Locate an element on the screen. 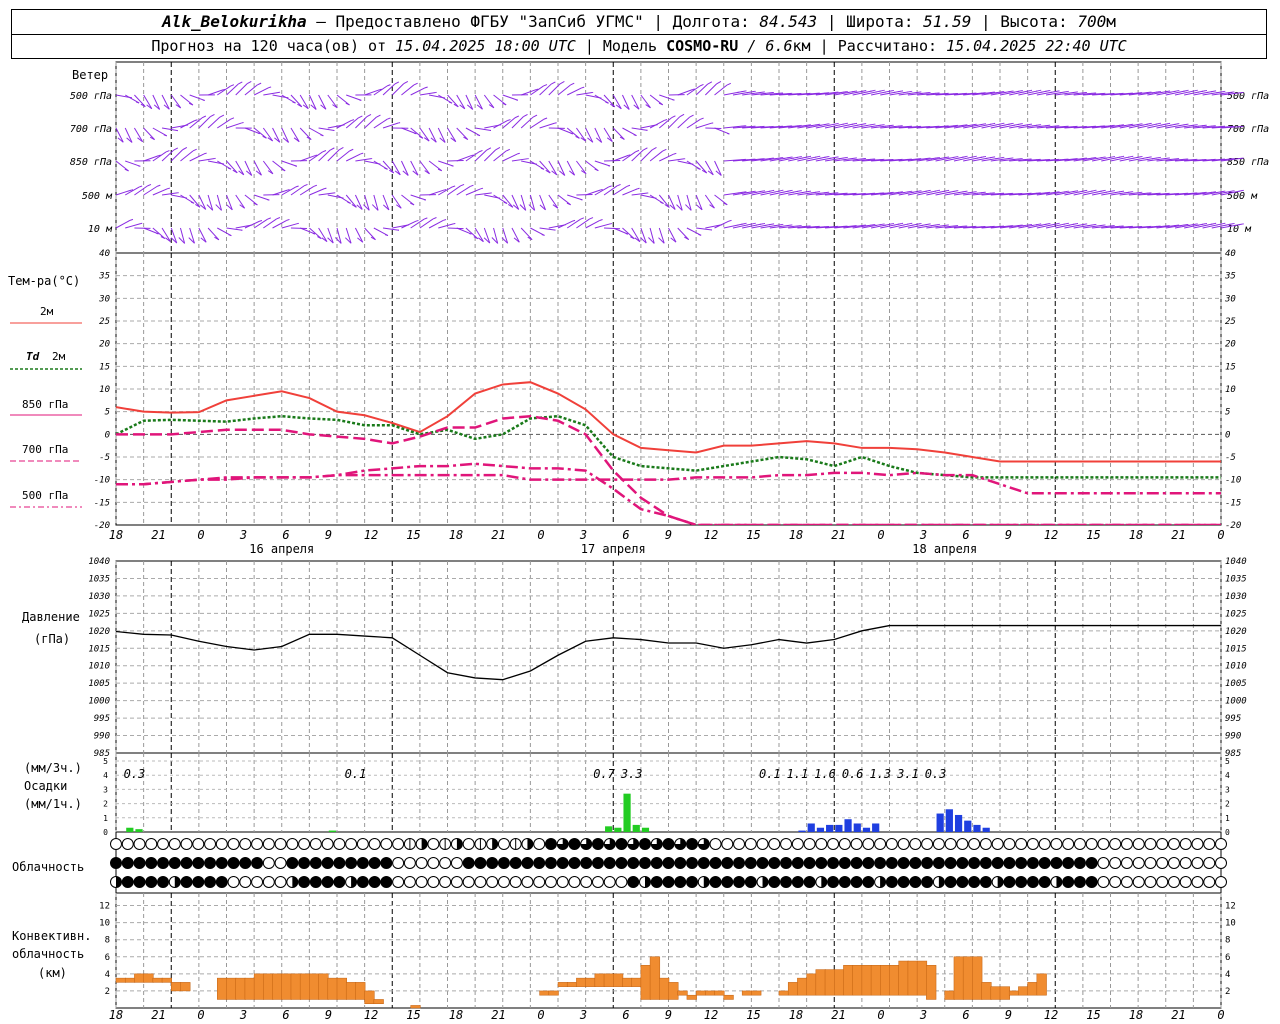 The width and height of the screenshot is (1280, 1024). precip-tick-label-right: 0 is located at coordinates (1227, 832).